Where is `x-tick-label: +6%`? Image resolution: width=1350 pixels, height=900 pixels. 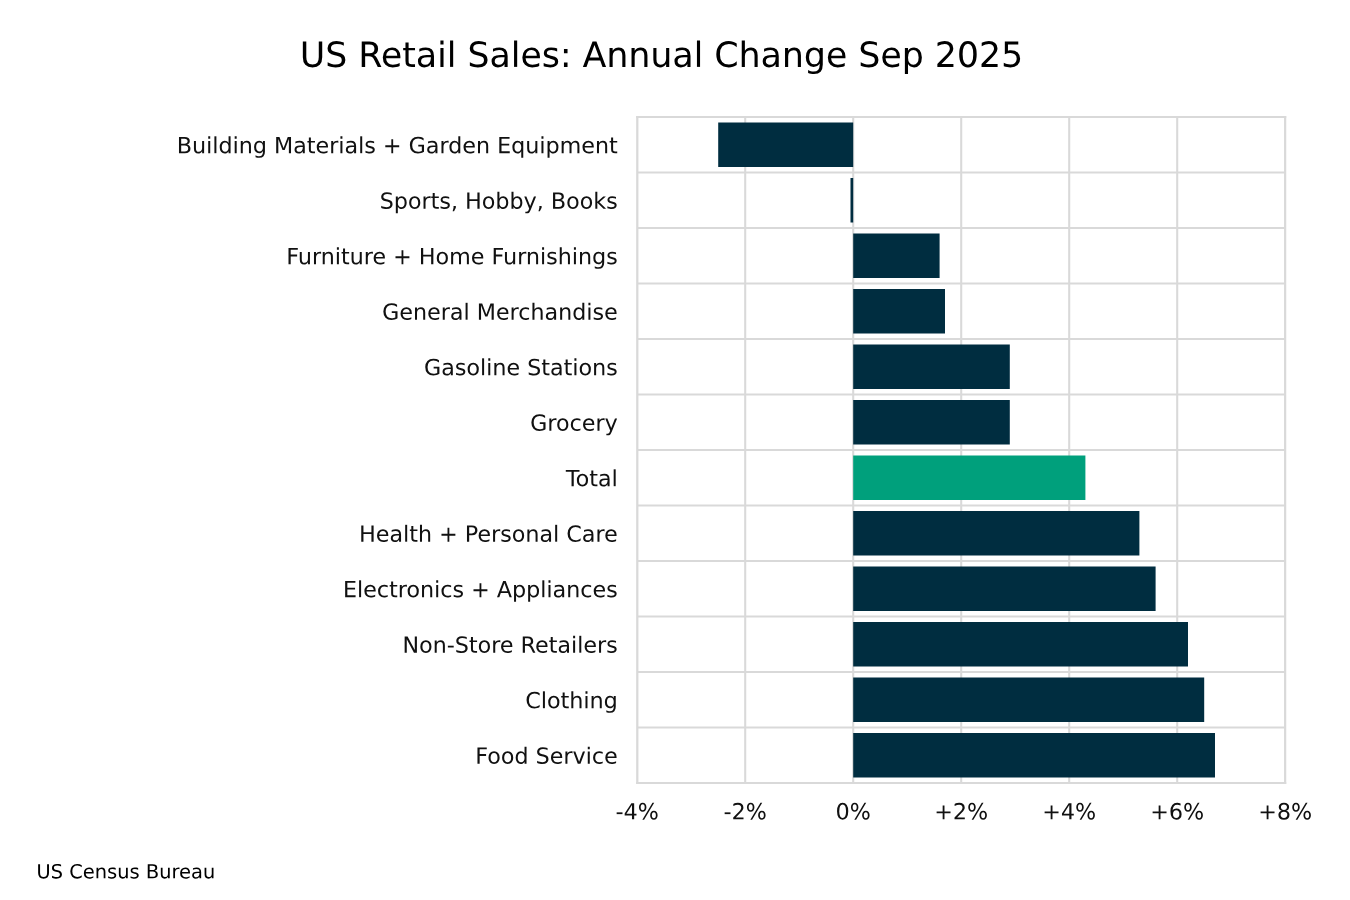
x-tick-label: +6% is located at coordinates (1177, 811).